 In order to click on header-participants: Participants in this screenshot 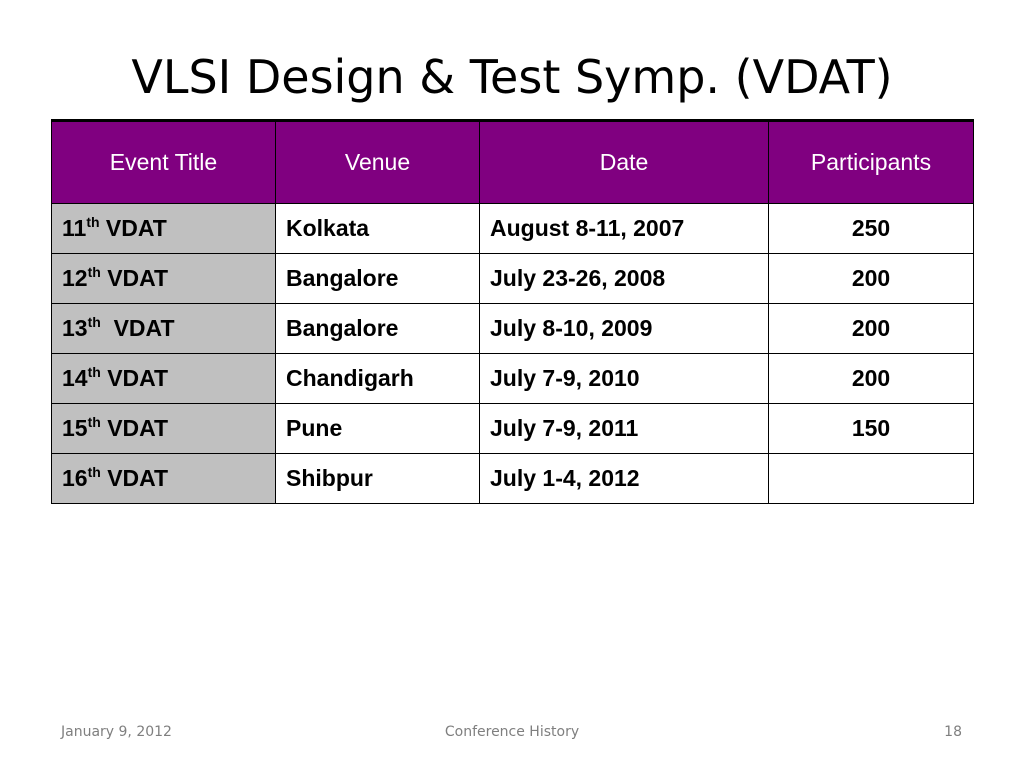, I will do `click(871, 161)`.